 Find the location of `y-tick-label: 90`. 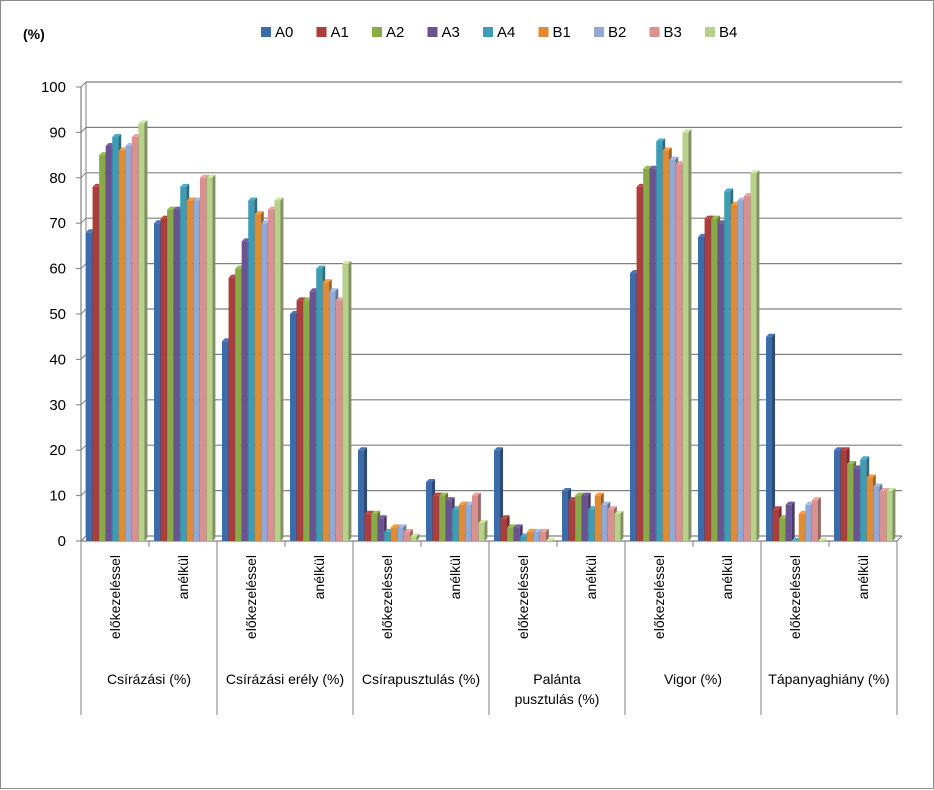

y-tick-label: 90 is located at coordinates (57, 132).